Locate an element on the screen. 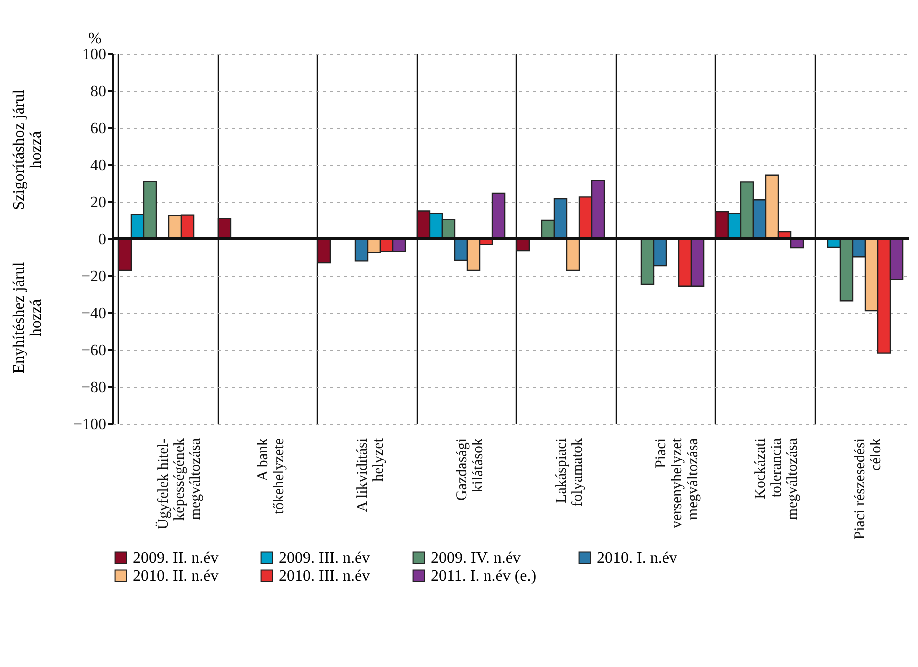 The height and width of the screenshot is (667, 918). y-axis-title: % is located at coordinates (95, 39).